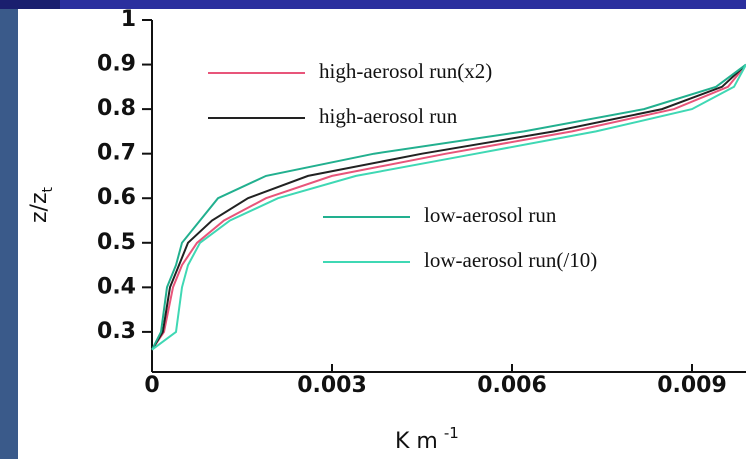 Image resolution: width=746 pixels, height=459 pixels. I want to click on x-axis-label-sup: -1, so click(451, 433).